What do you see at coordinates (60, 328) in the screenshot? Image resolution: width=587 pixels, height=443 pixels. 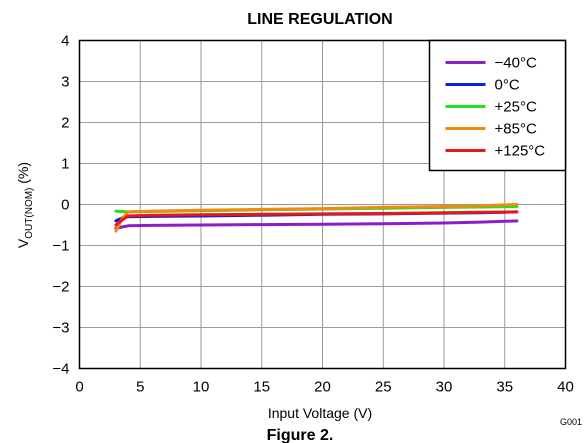 I see `y-tick-label: −3` at bounding box center [60, 328].